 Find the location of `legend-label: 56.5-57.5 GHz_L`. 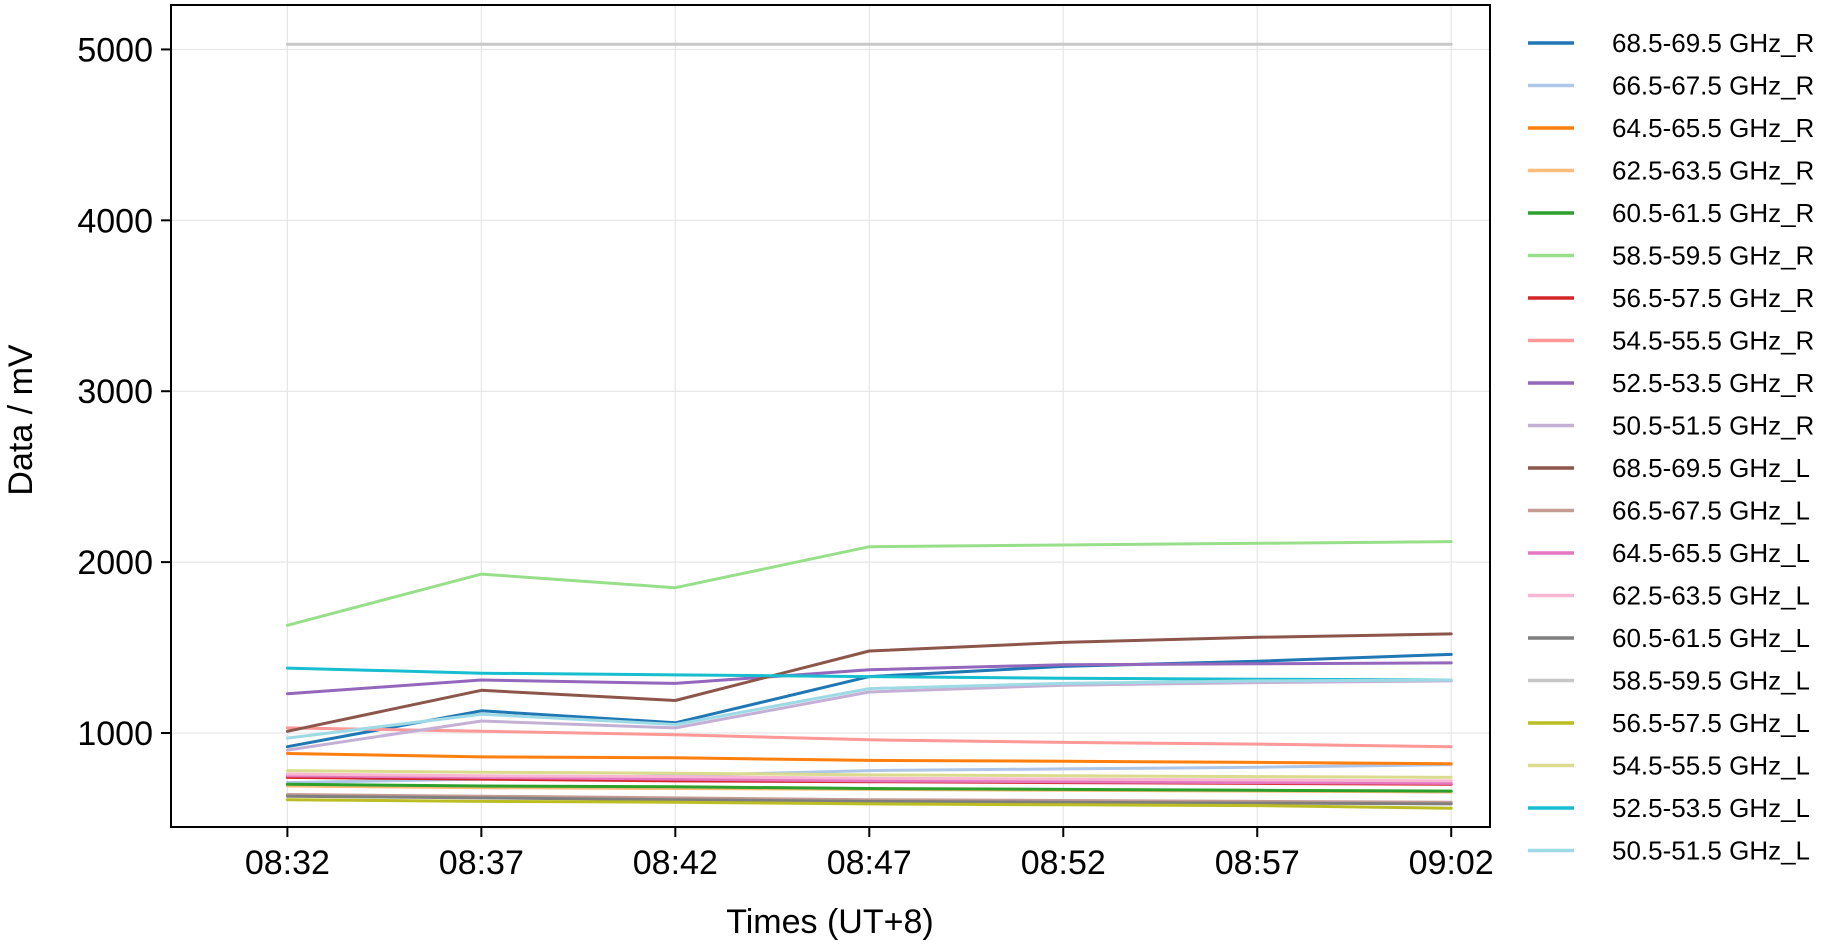

legend-label: 56.5-57.5 GHz_L is located at coordinates (1711, 723).